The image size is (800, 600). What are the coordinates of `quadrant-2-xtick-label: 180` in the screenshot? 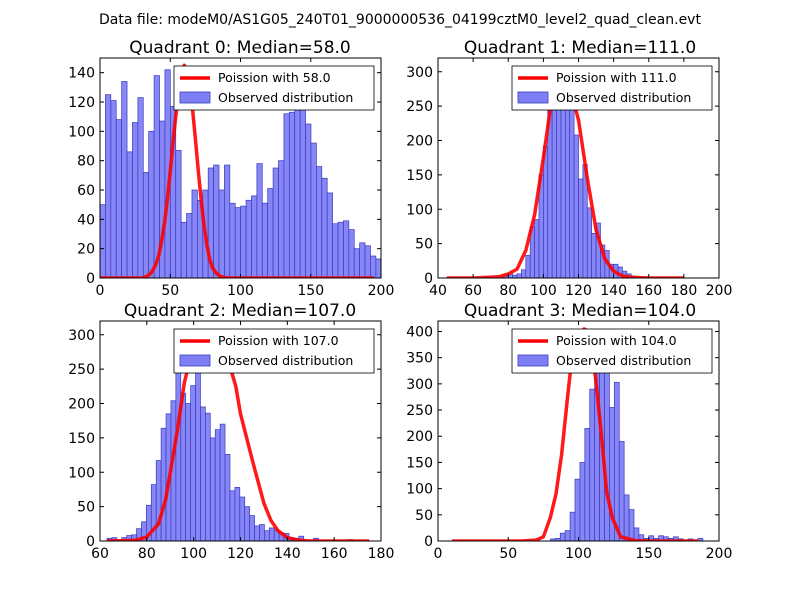 It's located at (381, 554).